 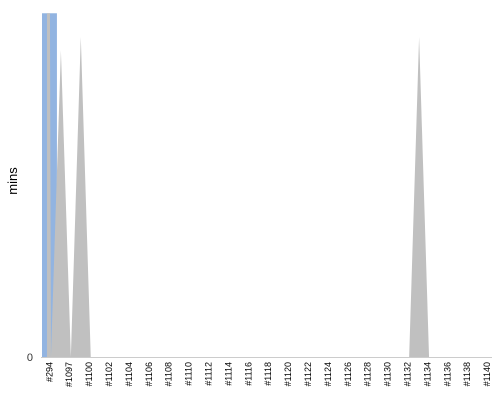 What do you see at coordinates (149, 374) in the screenshot?
I see `x-tick-label: #1106` at bounding box center [149, 374].